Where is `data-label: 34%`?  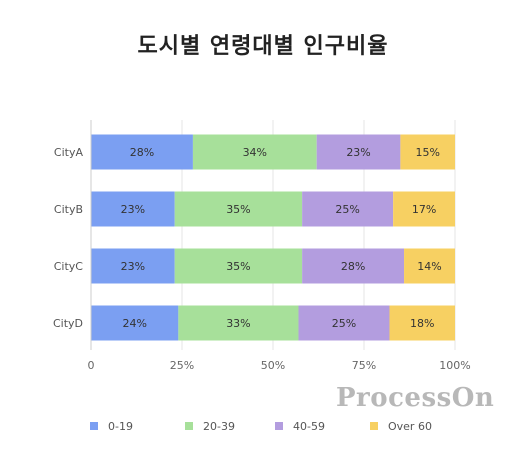
data-label: 34% is located at coordinates (255, 152).